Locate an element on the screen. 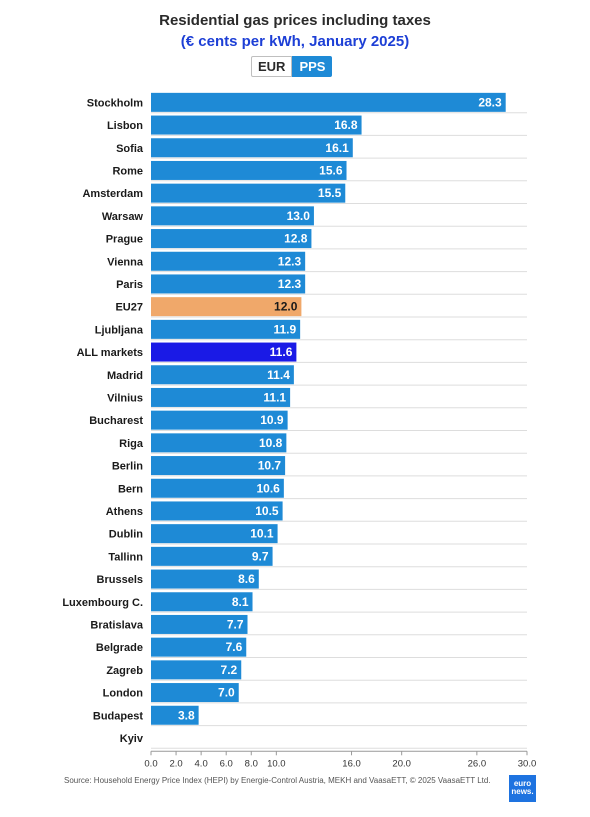  euronews-logo: euro news. is located at coordinates (522, 788).